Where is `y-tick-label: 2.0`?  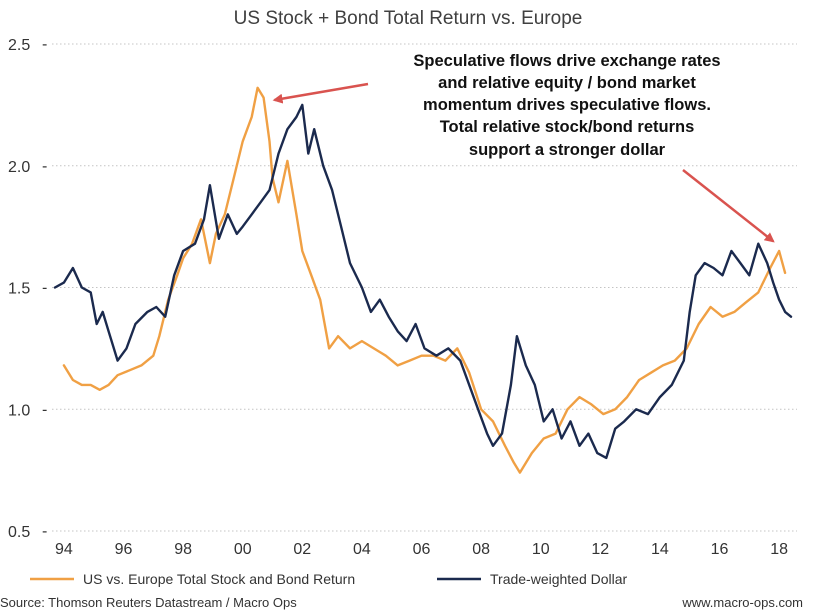 y-tick-label: 2.0 is located at coordinates (19, 167).